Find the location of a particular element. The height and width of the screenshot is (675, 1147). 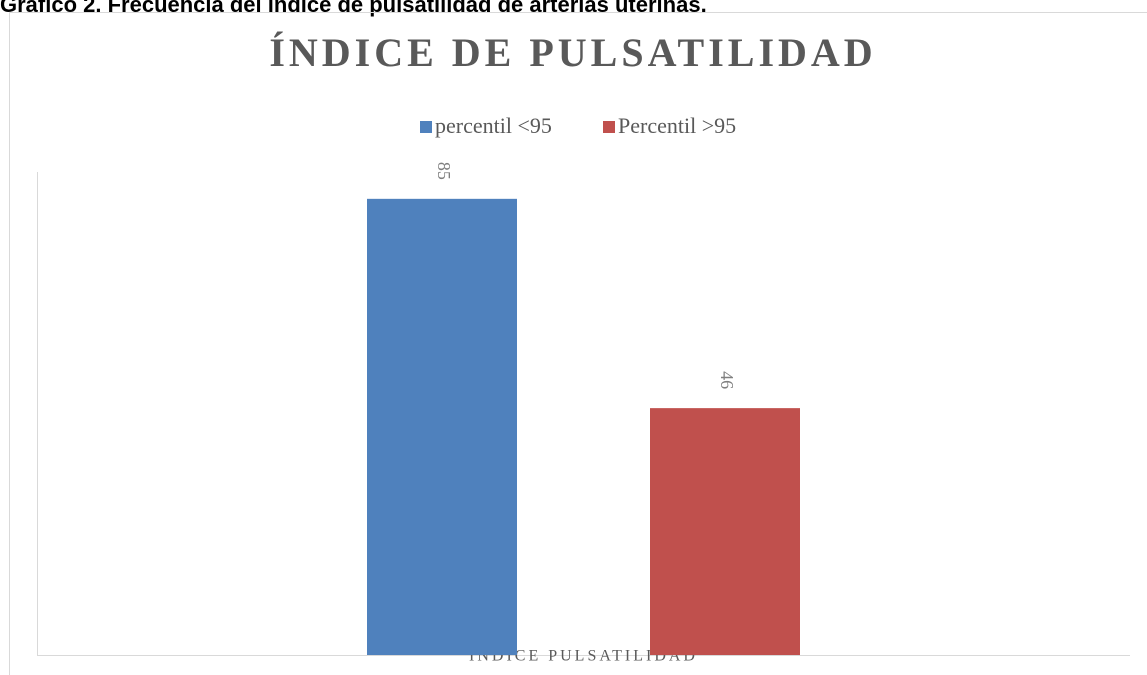

legend-label: Percentil >95 is located at coordinates (677, 125).